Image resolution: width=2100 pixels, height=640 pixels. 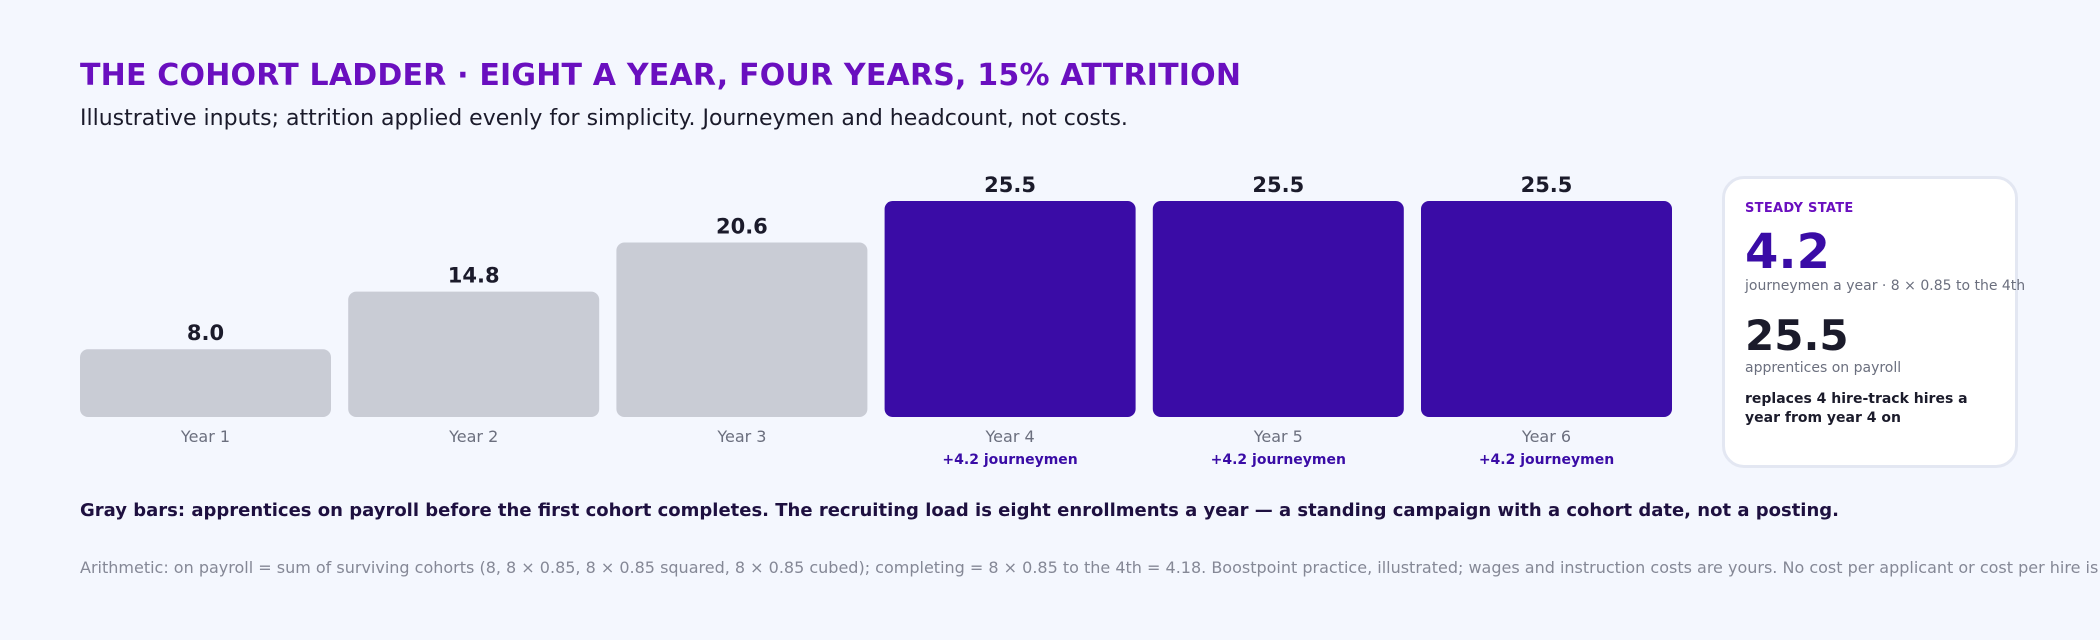 What do you see at coordinates (1885, 286) in the screenshot?
I see `journeymen-per-year-caption: journeymen a year · 8 × 0.85 to the 4th` at bounding box center [1885, 286].